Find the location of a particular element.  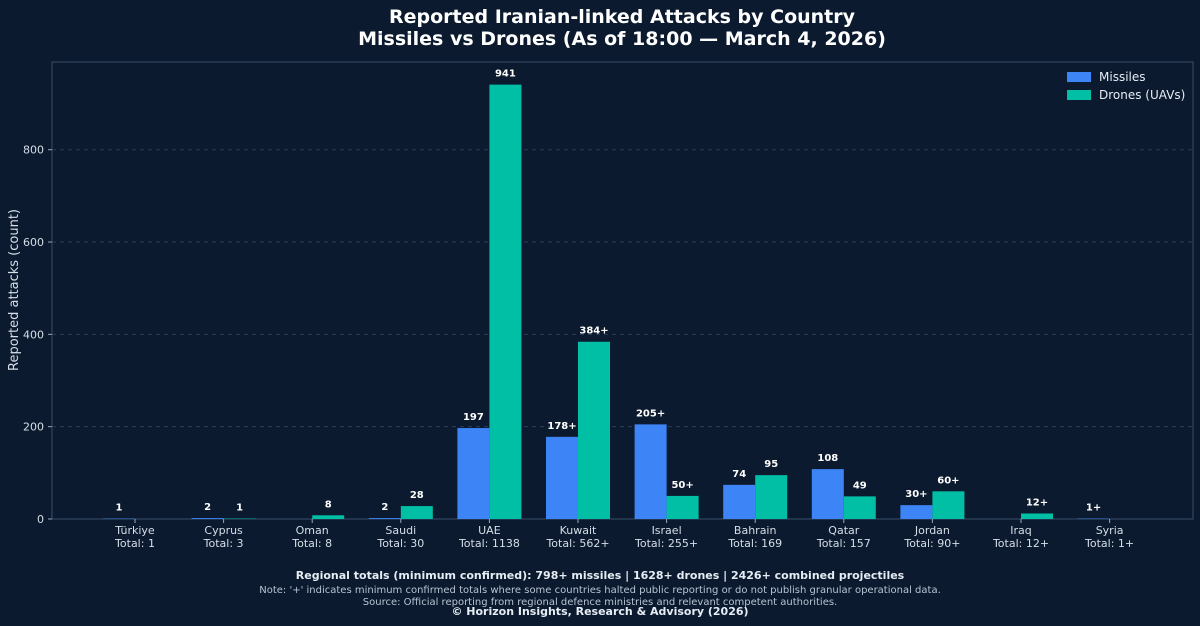

data-label: 28 is located at coordinates (417, 495).